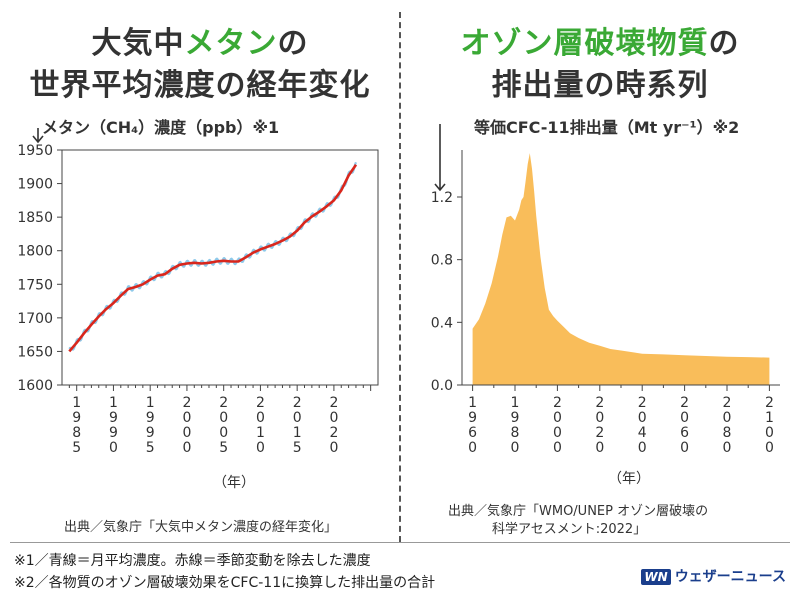 Image resolution: width=800 pixels, height=600 pixels. I want to click on weathernews-logo-mark: WN, so click(656, 577).